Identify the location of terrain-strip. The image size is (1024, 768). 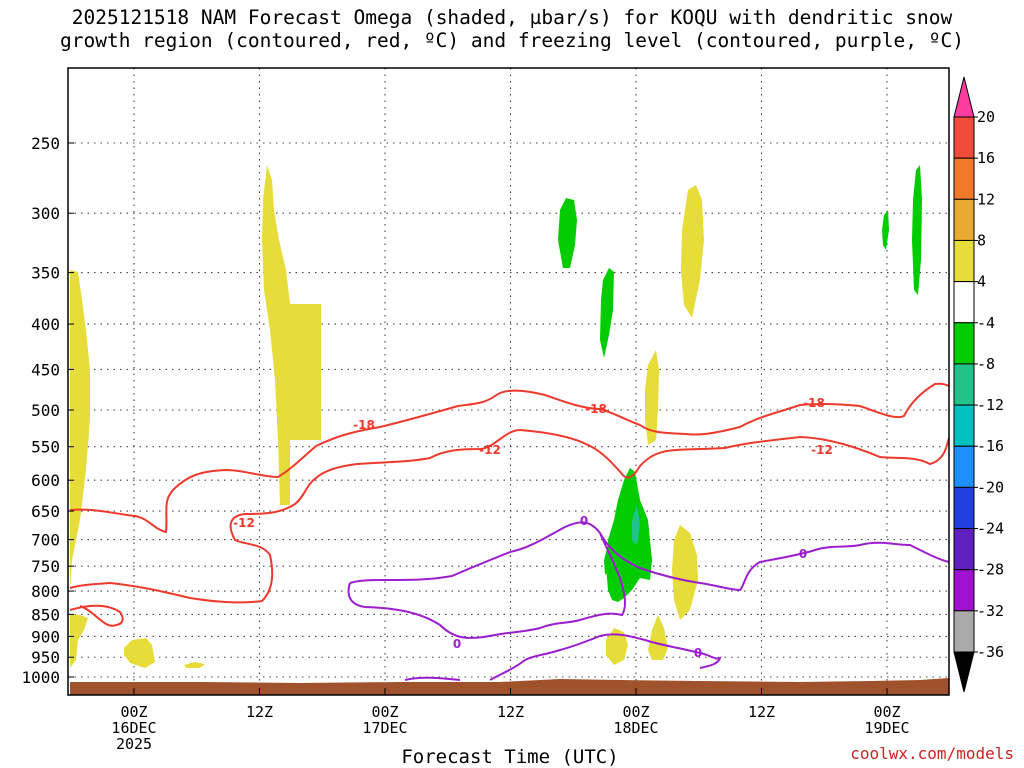
(509, 686).